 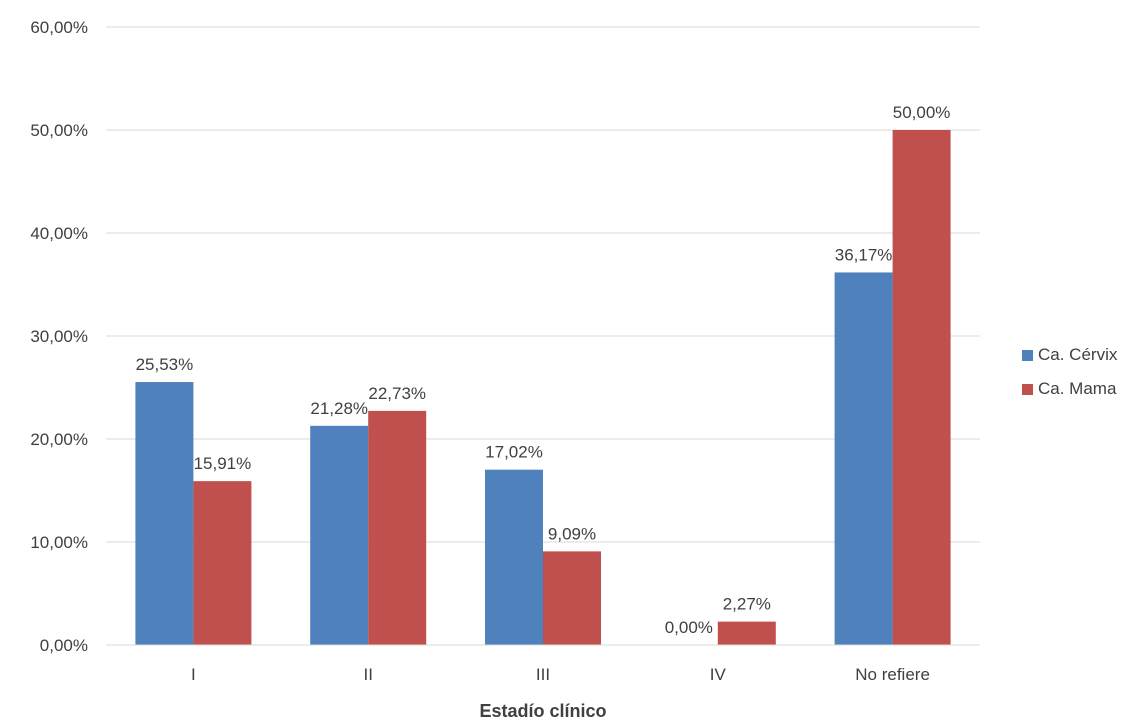 What do you see at coordinates (892, 674) in the screenshot?
I see `x-tick-label: No refiere` at bounding box center [892, 674].